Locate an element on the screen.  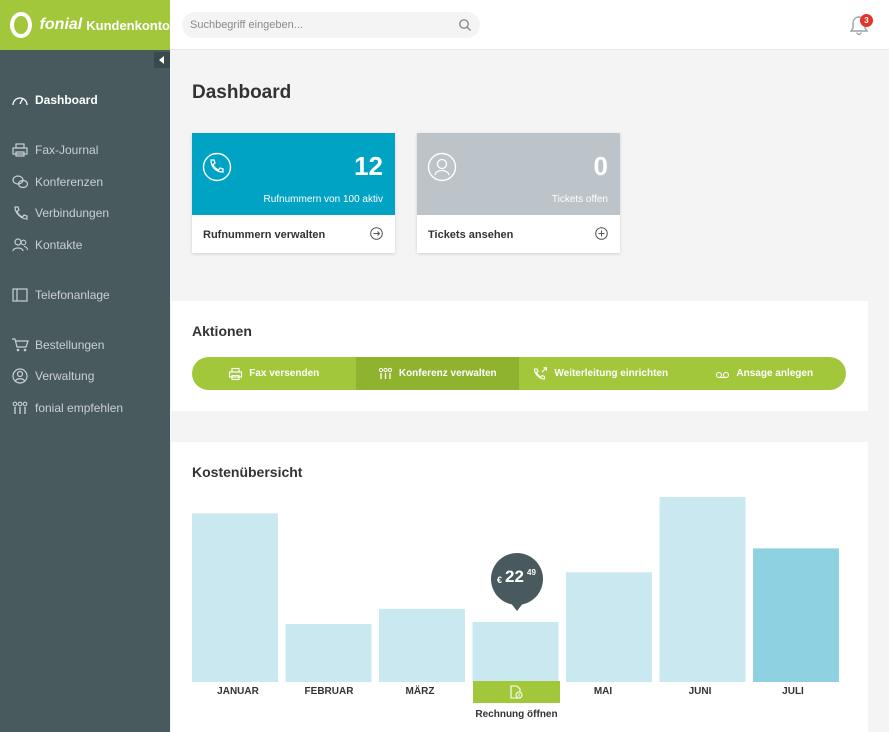
bar-label-januar: JANUAR is located at coordinates (238, 691).